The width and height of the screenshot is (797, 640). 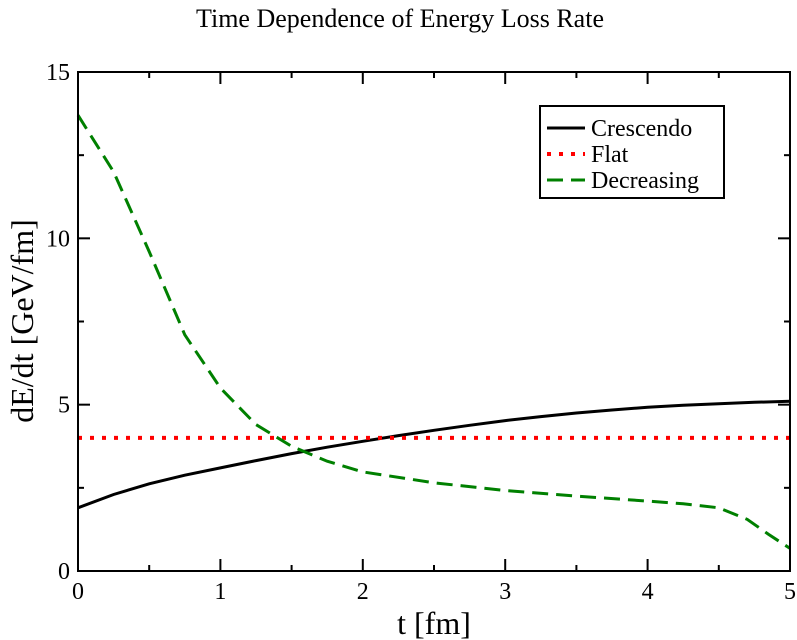 I want to click on y-tick-label: 10, so click(x=58, y=239).